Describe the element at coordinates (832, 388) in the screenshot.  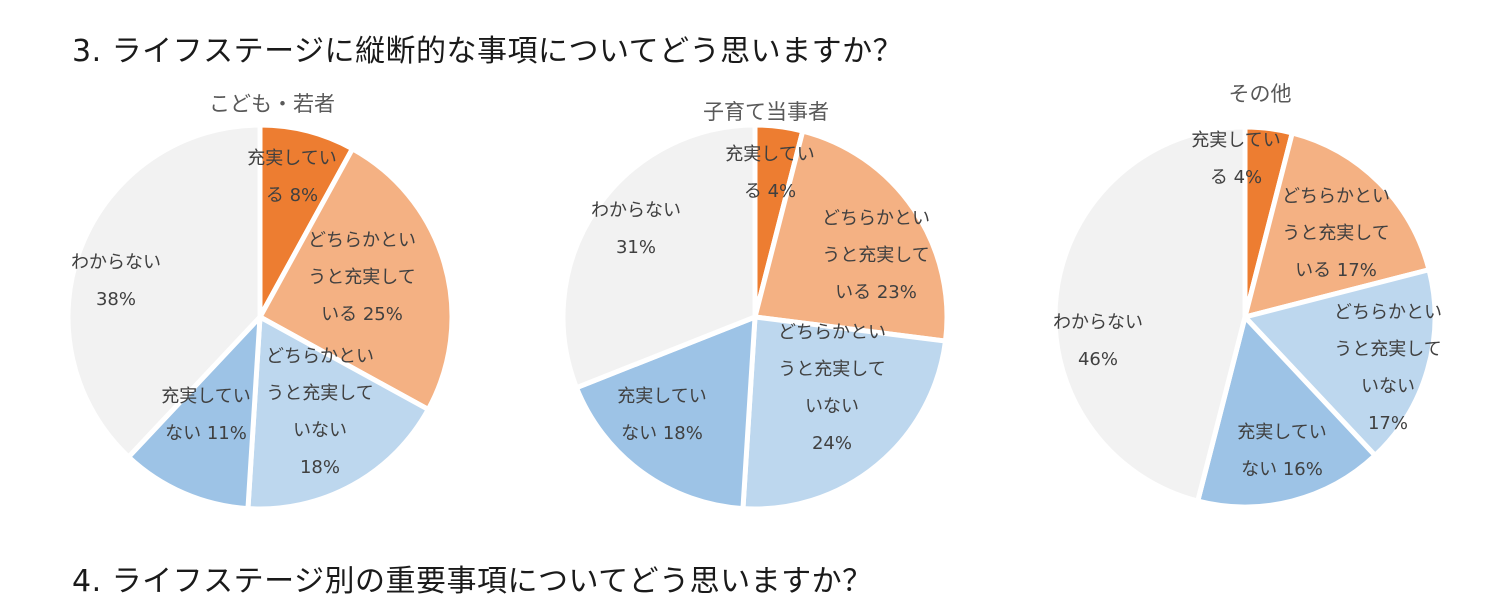
I see `data-label: どちらかというと充実していない 24%` at that location.